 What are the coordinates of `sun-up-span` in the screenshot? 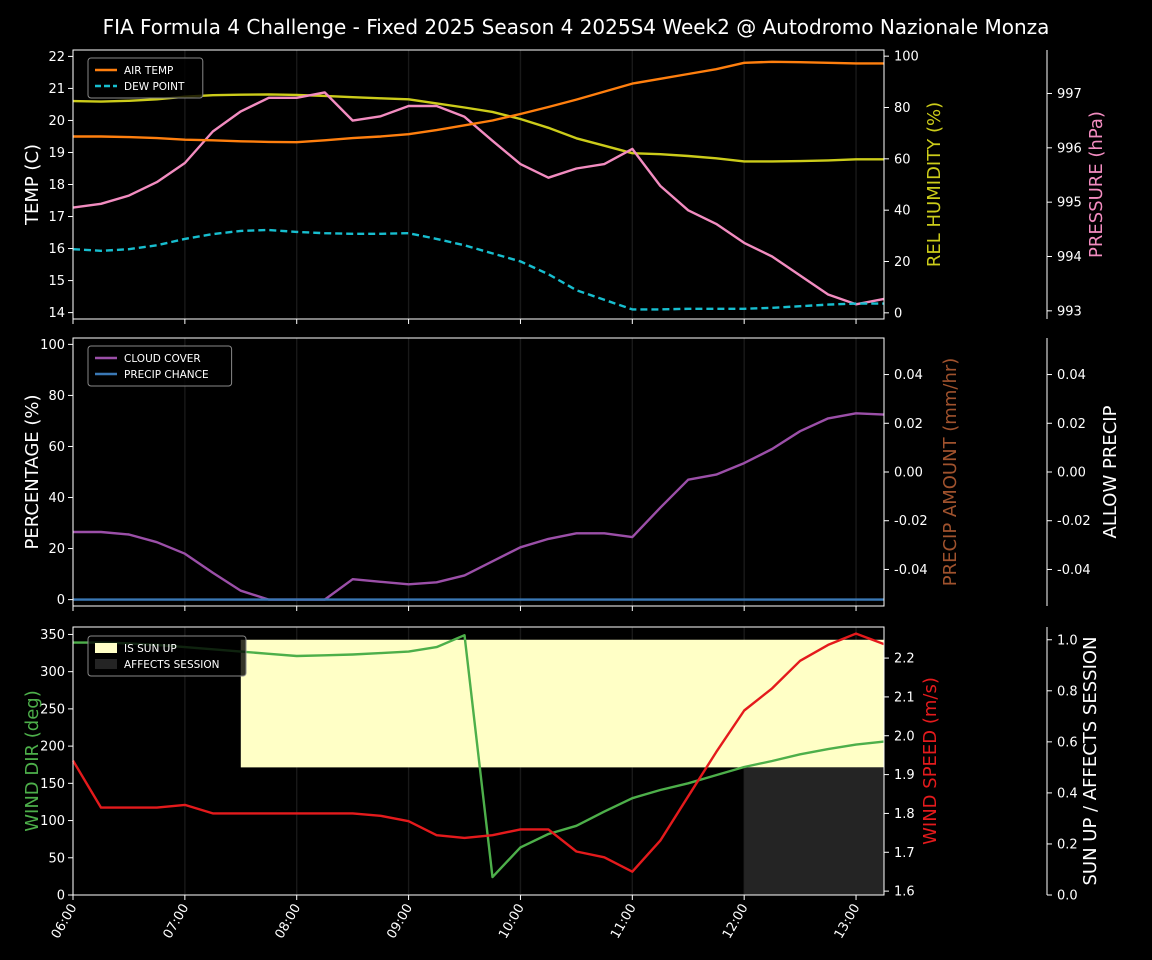 It's located at (562, 703).